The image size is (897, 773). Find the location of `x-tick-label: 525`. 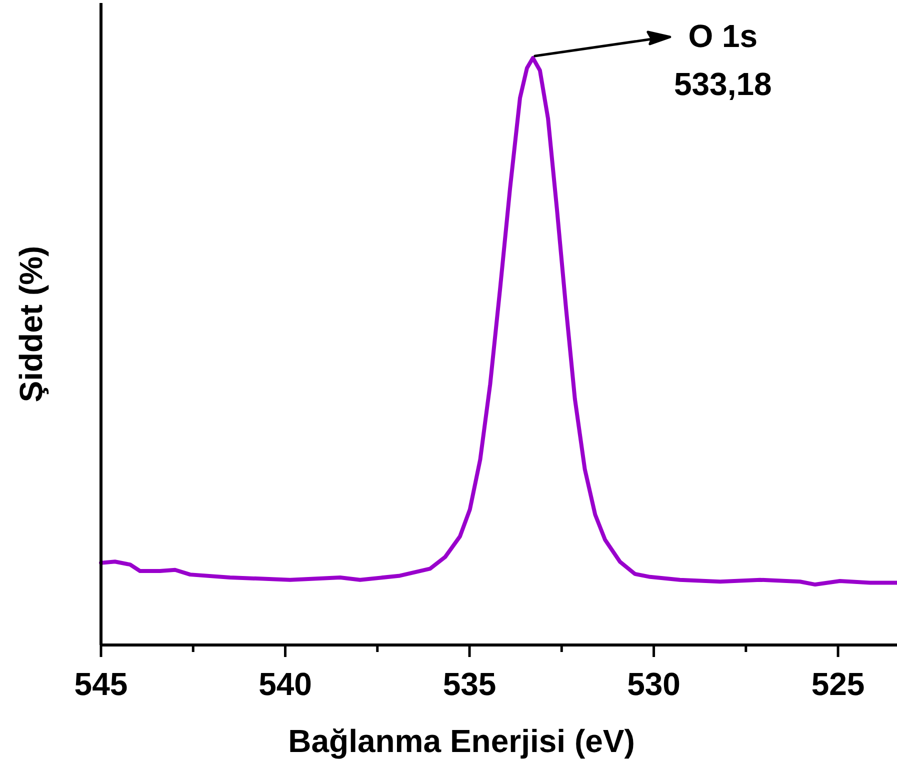

x-tick-label: 525 is located at coordinates (838, 684).